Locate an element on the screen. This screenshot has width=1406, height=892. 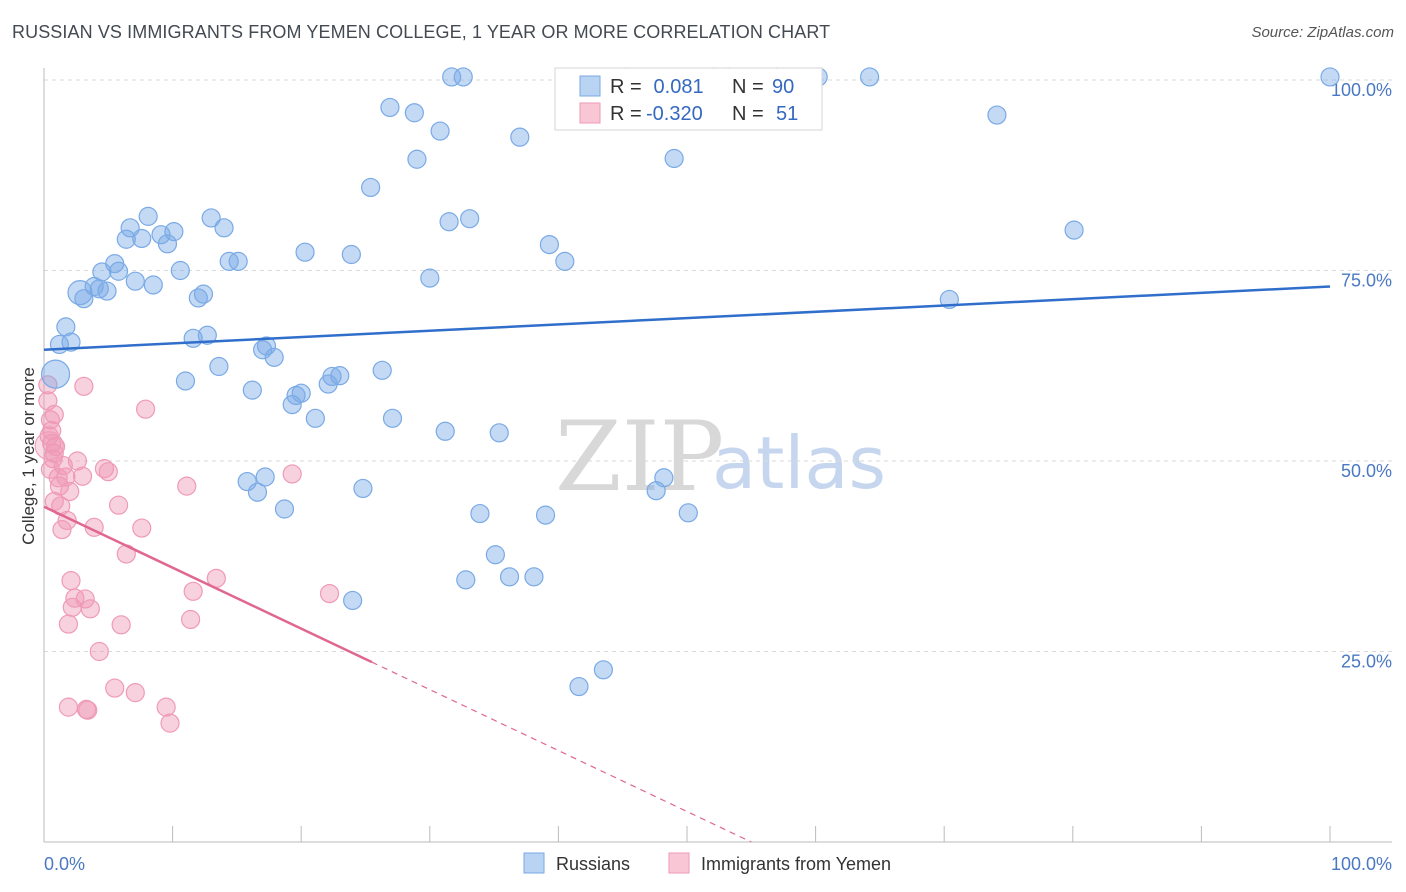
y-tick-label-100: 100.0% is located at coordinates (1361, 90).